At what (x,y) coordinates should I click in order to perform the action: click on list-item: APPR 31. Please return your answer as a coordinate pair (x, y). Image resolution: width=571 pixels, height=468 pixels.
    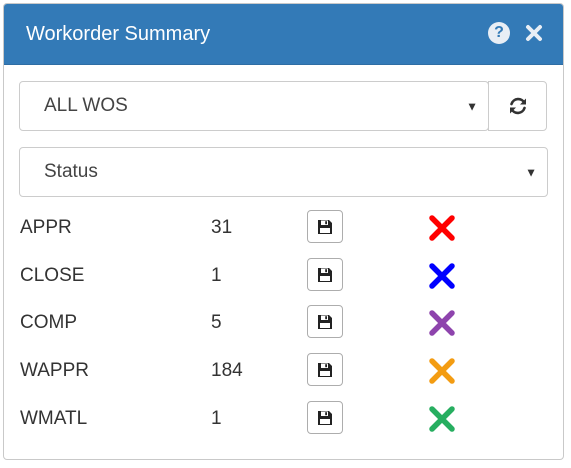
    Looking at the image, I should click on (280, 228).